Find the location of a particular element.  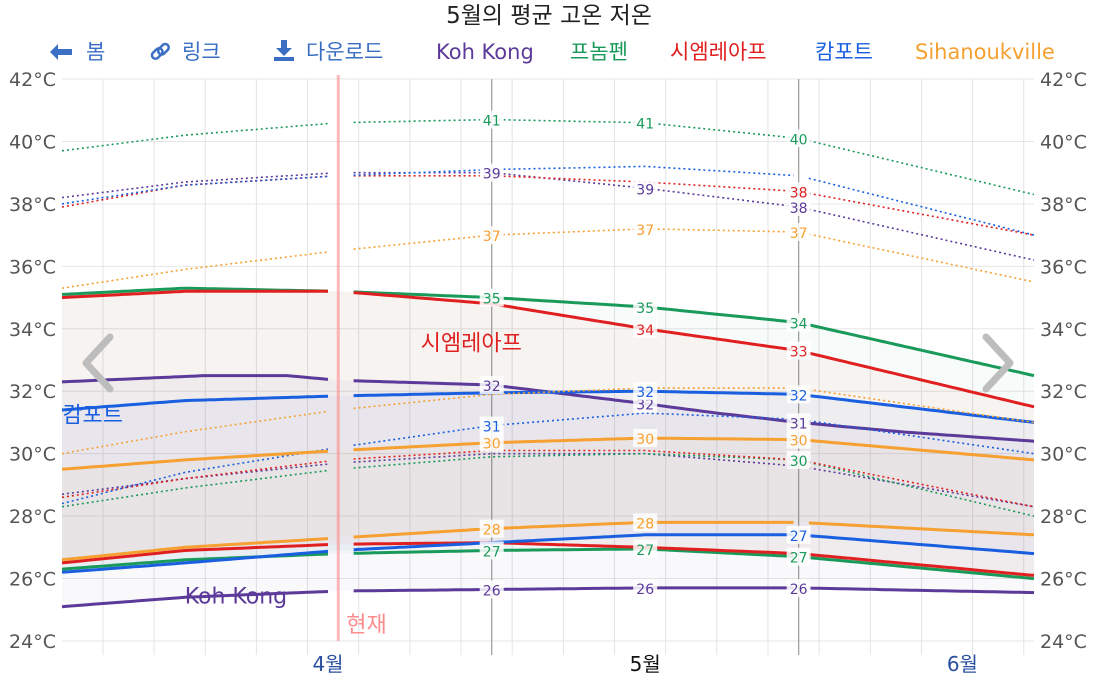

chevron-right-shape is located at coordinates (998, 363).